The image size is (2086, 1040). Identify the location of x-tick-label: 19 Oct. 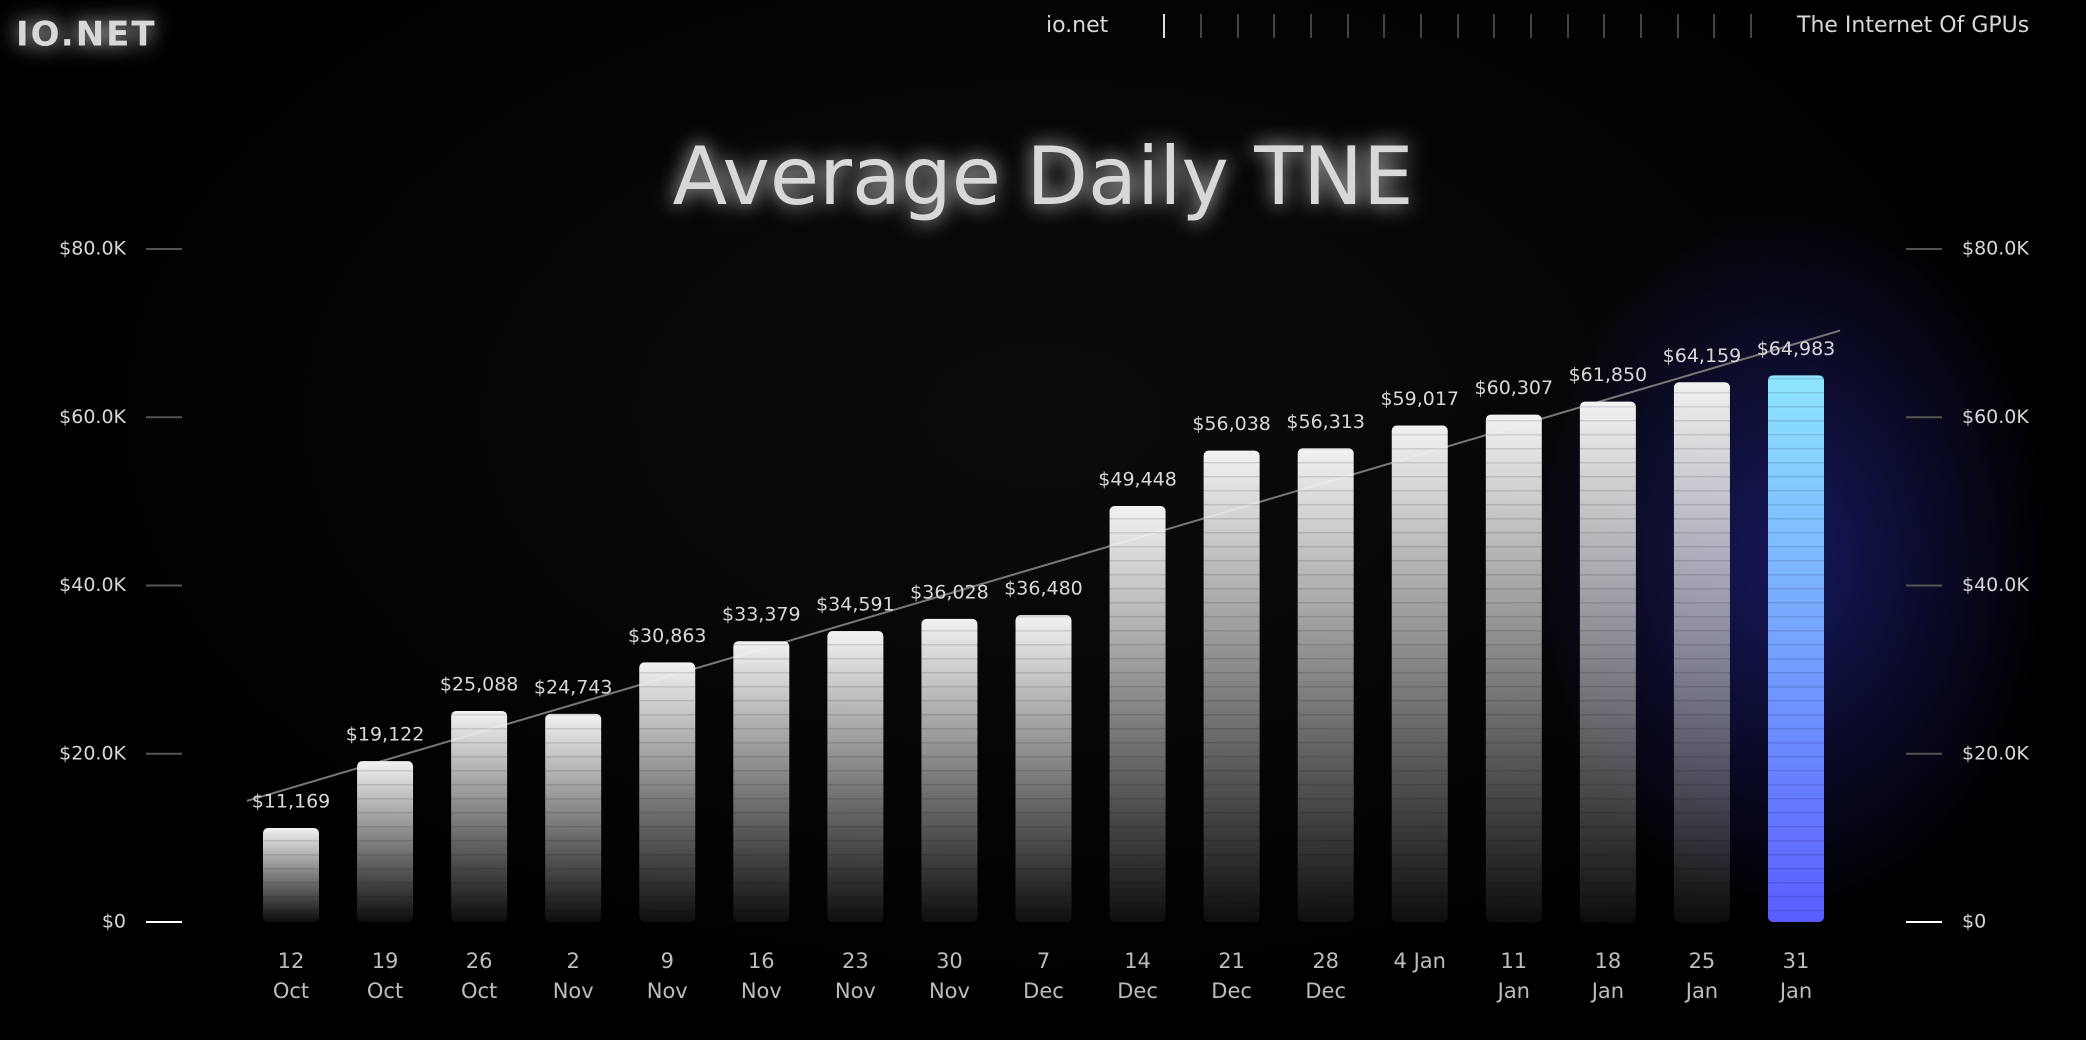
(385, 976).